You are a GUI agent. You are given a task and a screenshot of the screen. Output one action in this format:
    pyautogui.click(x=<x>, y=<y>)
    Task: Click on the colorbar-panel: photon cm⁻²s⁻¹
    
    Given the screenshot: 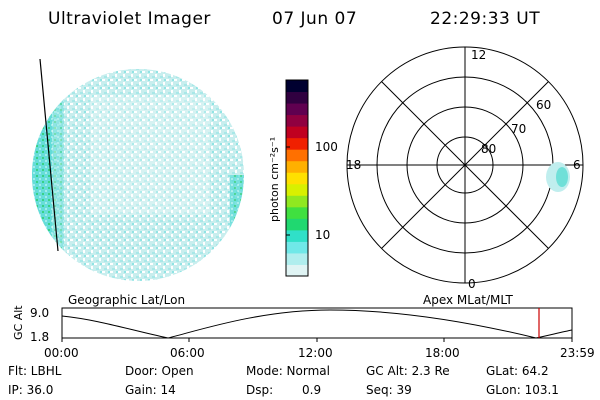 What is the action you would take?
    pyautogui.click(x=288, y=178)
    